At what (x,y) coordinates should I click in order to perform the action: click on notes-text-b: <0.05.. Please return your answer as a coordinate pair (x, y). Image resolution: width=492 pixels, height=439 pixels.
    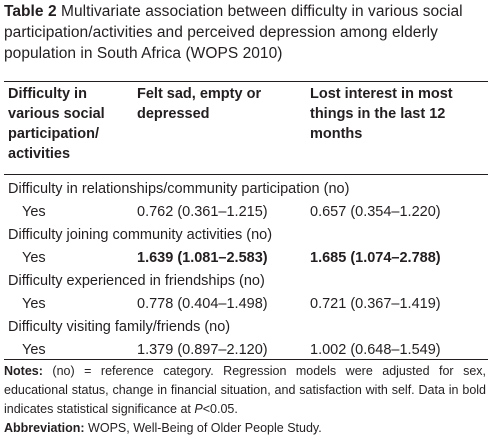
    Looking at the image, I should click on (220, 409).